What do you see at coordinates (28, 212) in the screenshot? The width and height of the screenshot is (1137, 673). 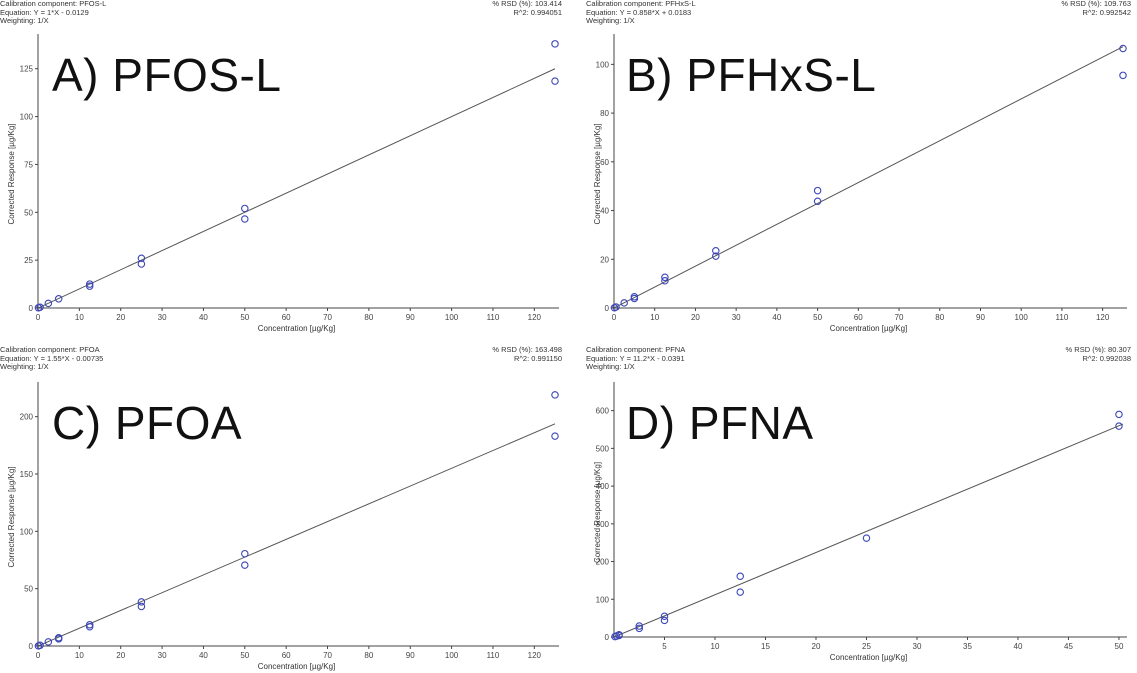 I see `y-tick-label: 50` at bounding box center [28, 212].